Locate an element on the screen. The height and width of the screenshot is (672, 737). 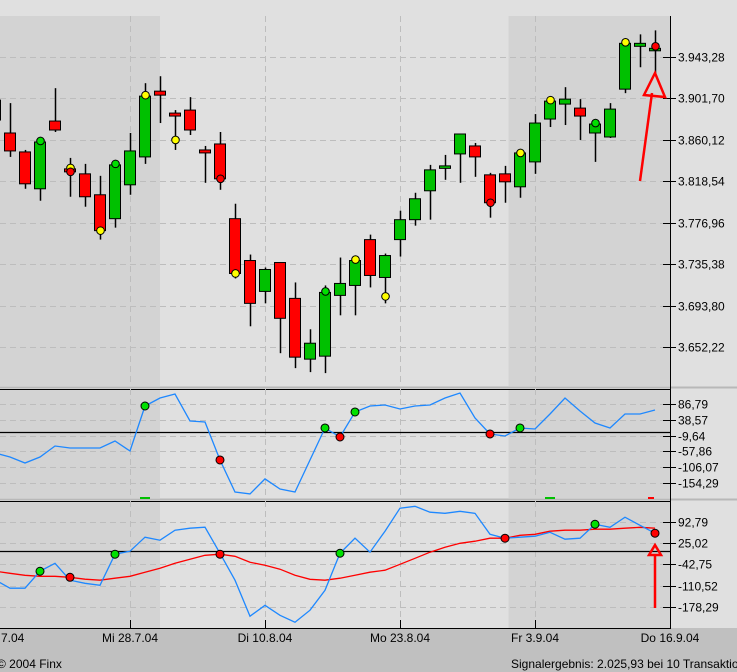
y-tick-label: 3.693,80 is located at coordinates (701, 307).